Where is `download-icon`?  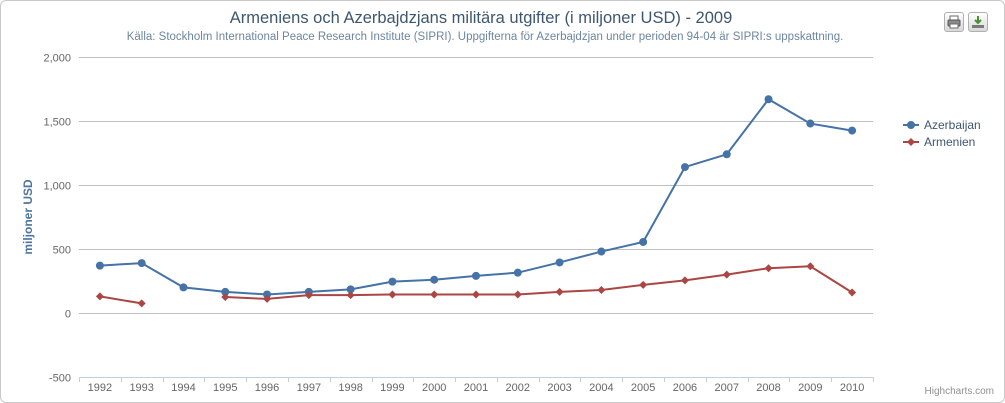
download-icon is located at coordinates (978, 22).